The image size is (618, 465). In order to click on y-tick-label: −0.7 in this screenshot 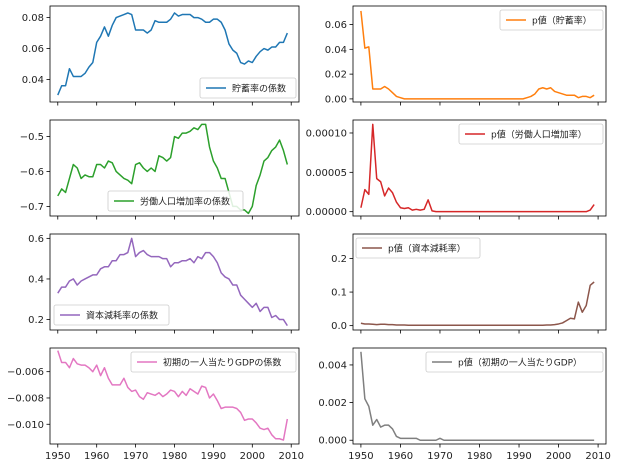, I will do `click(32, 207)`.